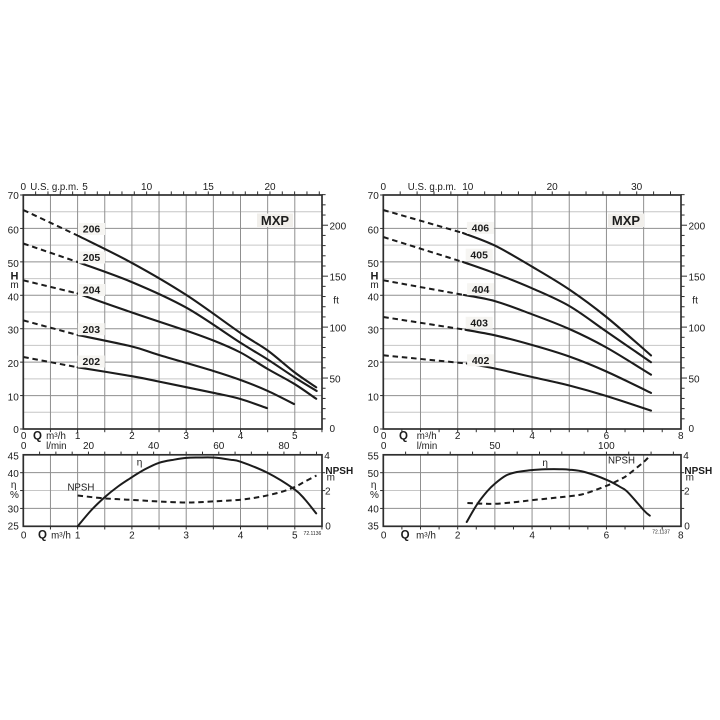  Describe the element at coordinates (697, 227) in the screenshot. I see `svg-text: 200` at that location.